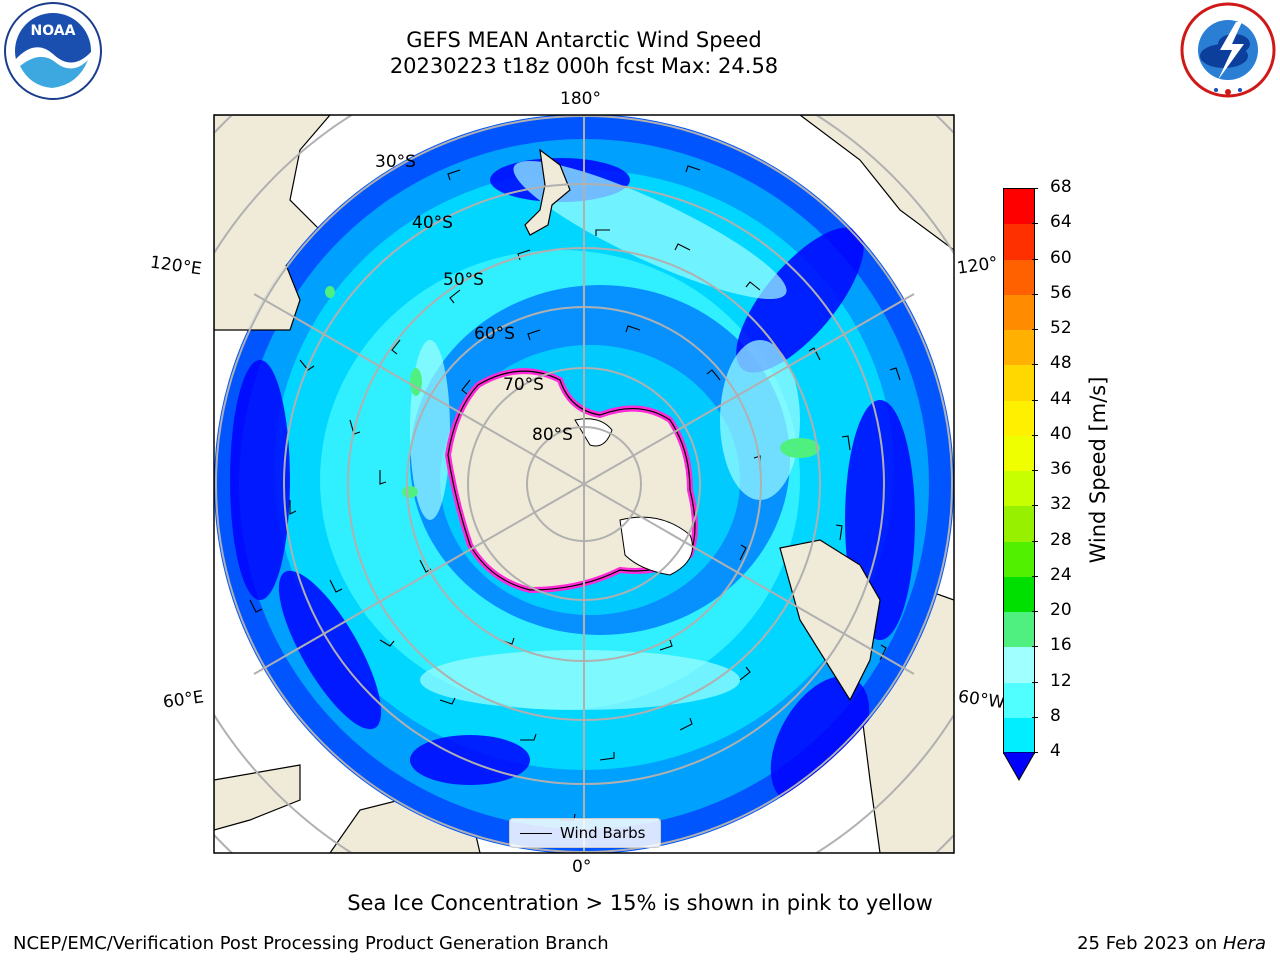  What do you see at coordinates (1019, 767) in the screenshot?
I see `colorbar-underflow-arrow-icon` at bounding box center [1019, 767].